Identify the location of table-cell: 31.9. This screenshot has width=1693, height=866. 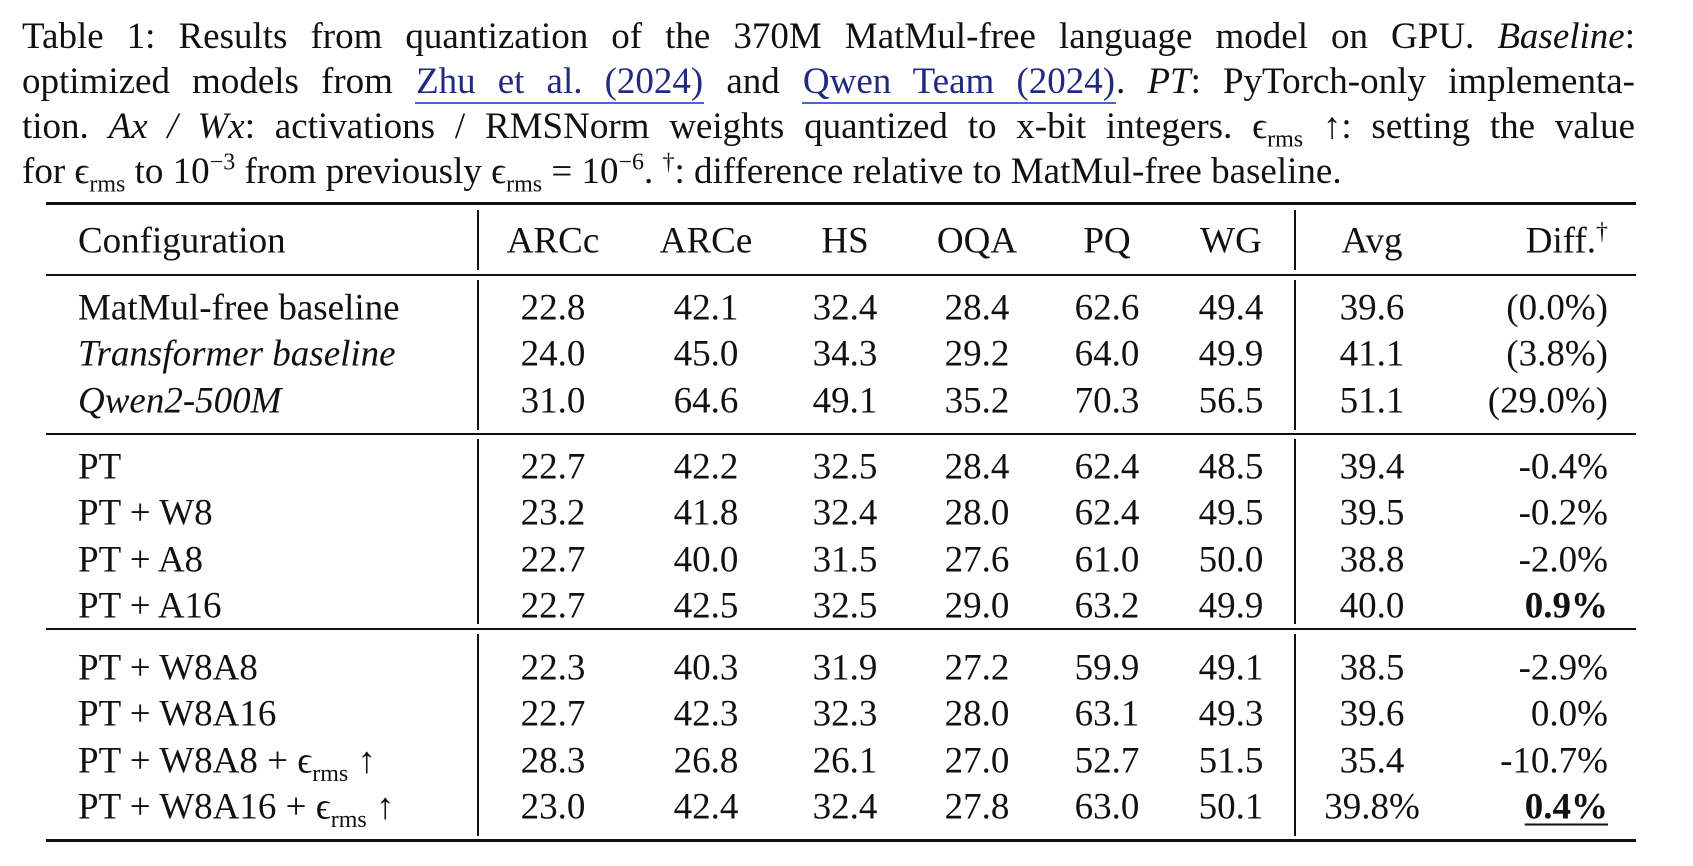
(845, 668).